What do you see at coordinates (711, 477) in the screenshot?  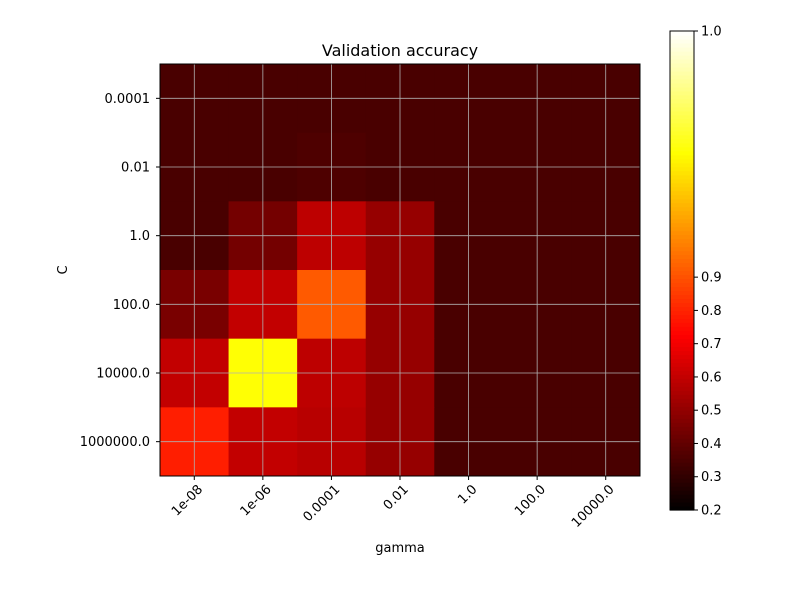 I see `colorbar-tick-label: 0.3` at bounding box center [711, 477].